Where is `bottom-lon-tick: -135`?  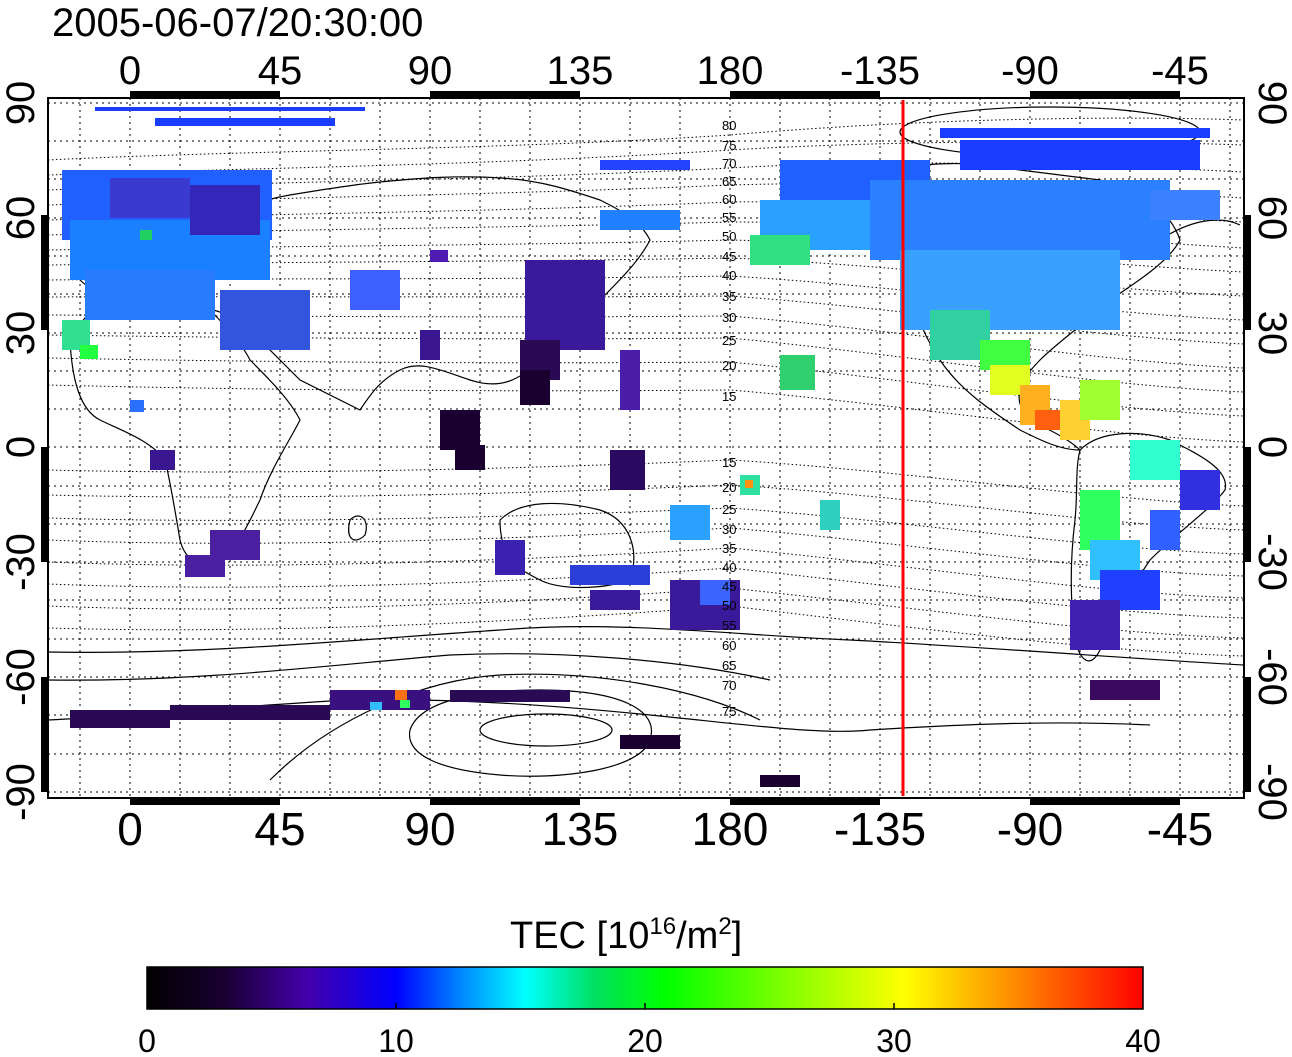
bottom-lon-tick: -135 is located at coordinates (880, 829).